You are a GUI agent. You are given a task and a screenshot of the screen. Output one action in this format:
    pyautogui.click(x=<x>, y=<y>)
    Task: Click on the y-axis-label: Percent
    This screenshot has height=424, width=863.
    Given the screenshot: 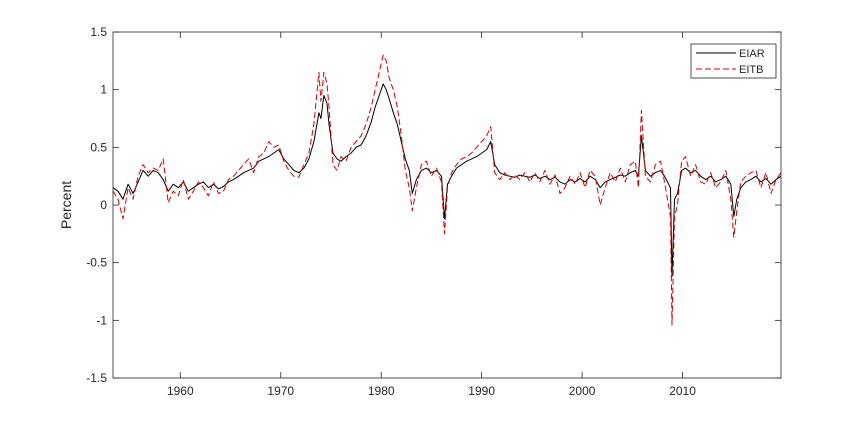 What is the action you would take?
    pyautogui.click(x=66, y=205)
    